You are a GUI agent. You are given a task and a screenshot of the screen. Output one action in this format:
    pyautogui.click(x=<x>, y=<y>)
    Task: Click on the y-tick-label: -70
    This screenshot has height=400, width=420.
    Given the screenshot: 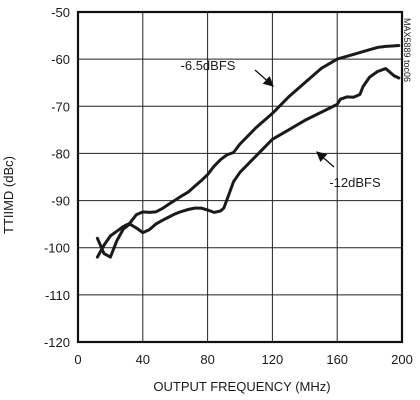 What is the action you would take?
    pyautogui.click(x=60, y=106)
    